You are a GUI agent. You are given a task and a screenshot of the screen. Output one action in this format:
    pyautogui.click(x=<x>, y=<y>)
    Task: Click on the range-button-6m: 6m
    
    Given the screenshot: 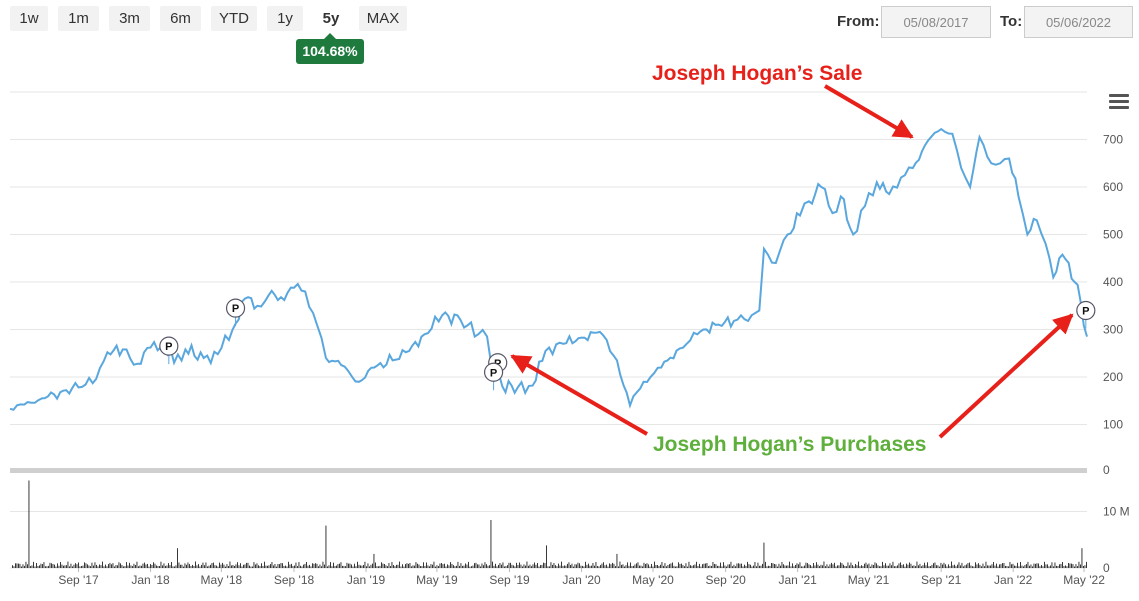 What is the action you would take?
    pyautogui.click(x=180, y=18)
    